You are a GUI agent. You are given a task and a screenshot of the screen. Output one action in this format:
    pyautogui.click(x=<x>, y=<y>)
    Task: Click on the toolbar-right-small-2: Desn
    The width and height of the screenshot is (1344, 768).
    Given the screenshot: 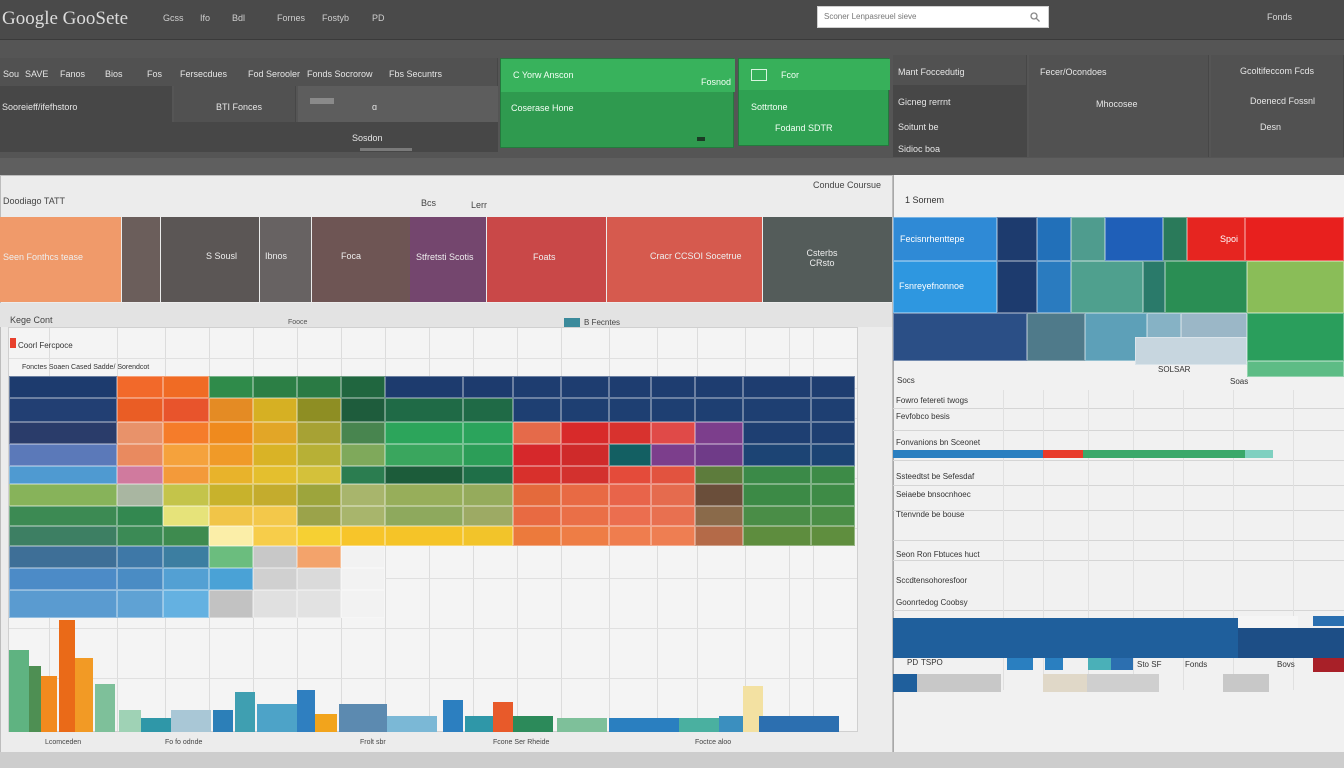 What is the action you would take?
    pyautogui.click(x=1271, y=127)
    